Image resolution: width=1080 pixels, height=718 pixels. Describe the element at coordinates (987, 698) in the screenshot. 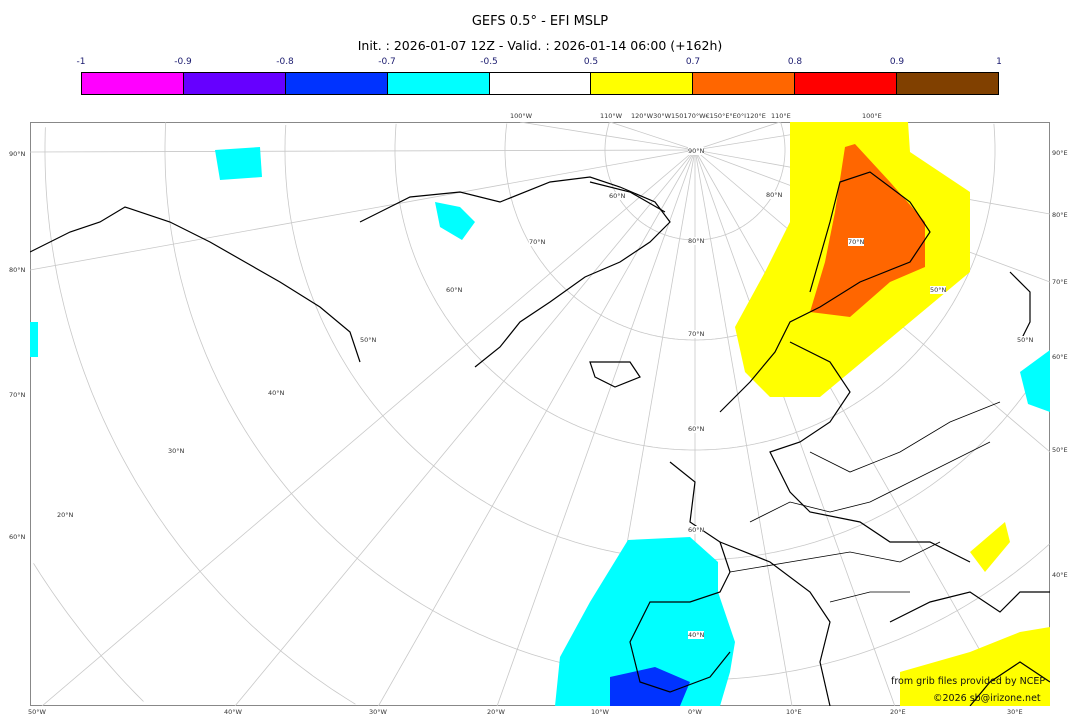

I see `copyright-credit: ©2026 sb@irizone.net` at that location.